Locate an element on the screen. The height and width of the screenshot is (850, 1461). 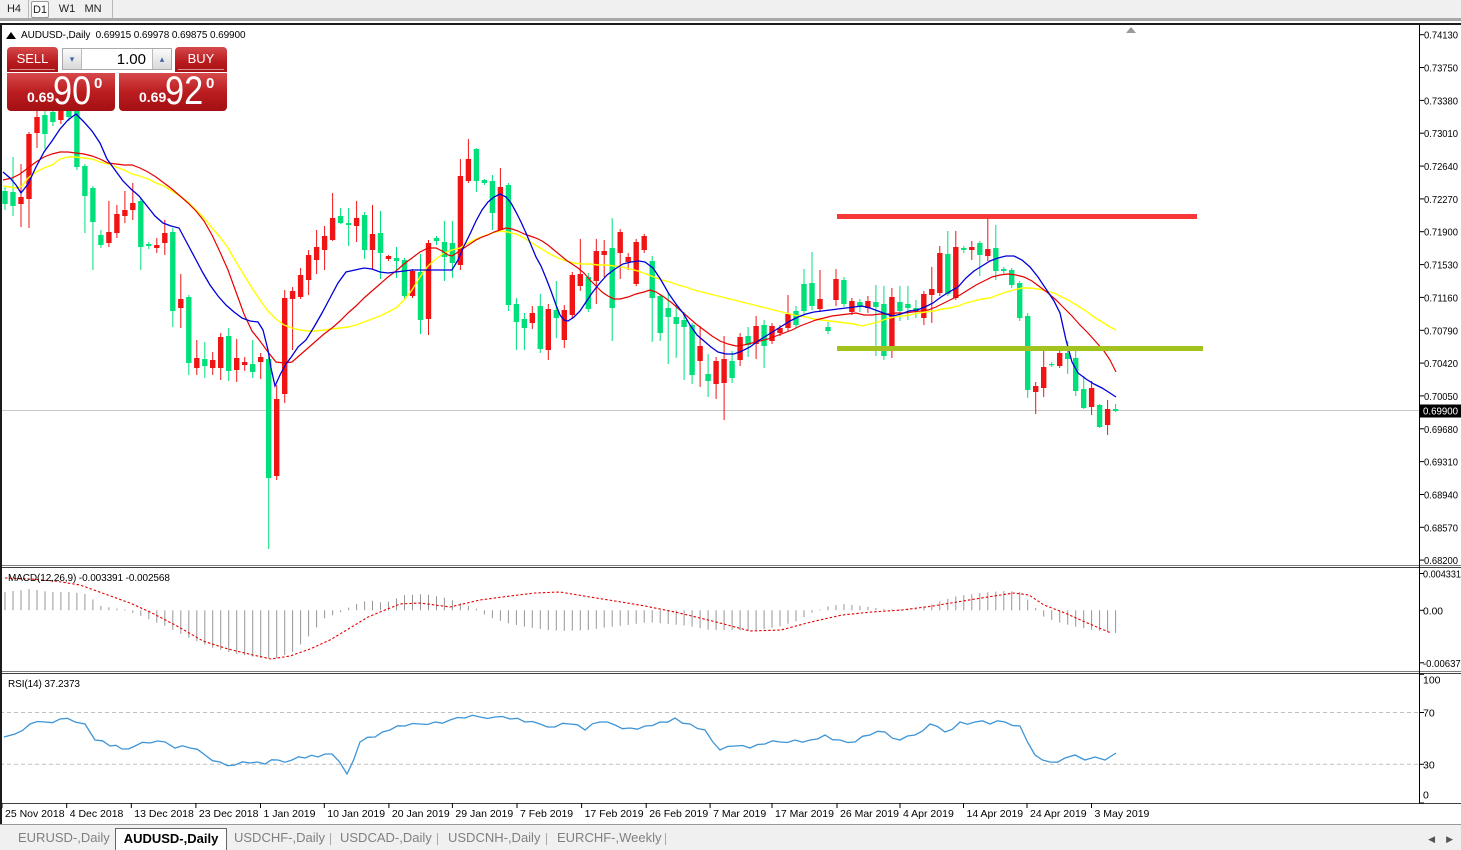
svg-text: 7 Feb 2019 is located at coordinates (546, 814).